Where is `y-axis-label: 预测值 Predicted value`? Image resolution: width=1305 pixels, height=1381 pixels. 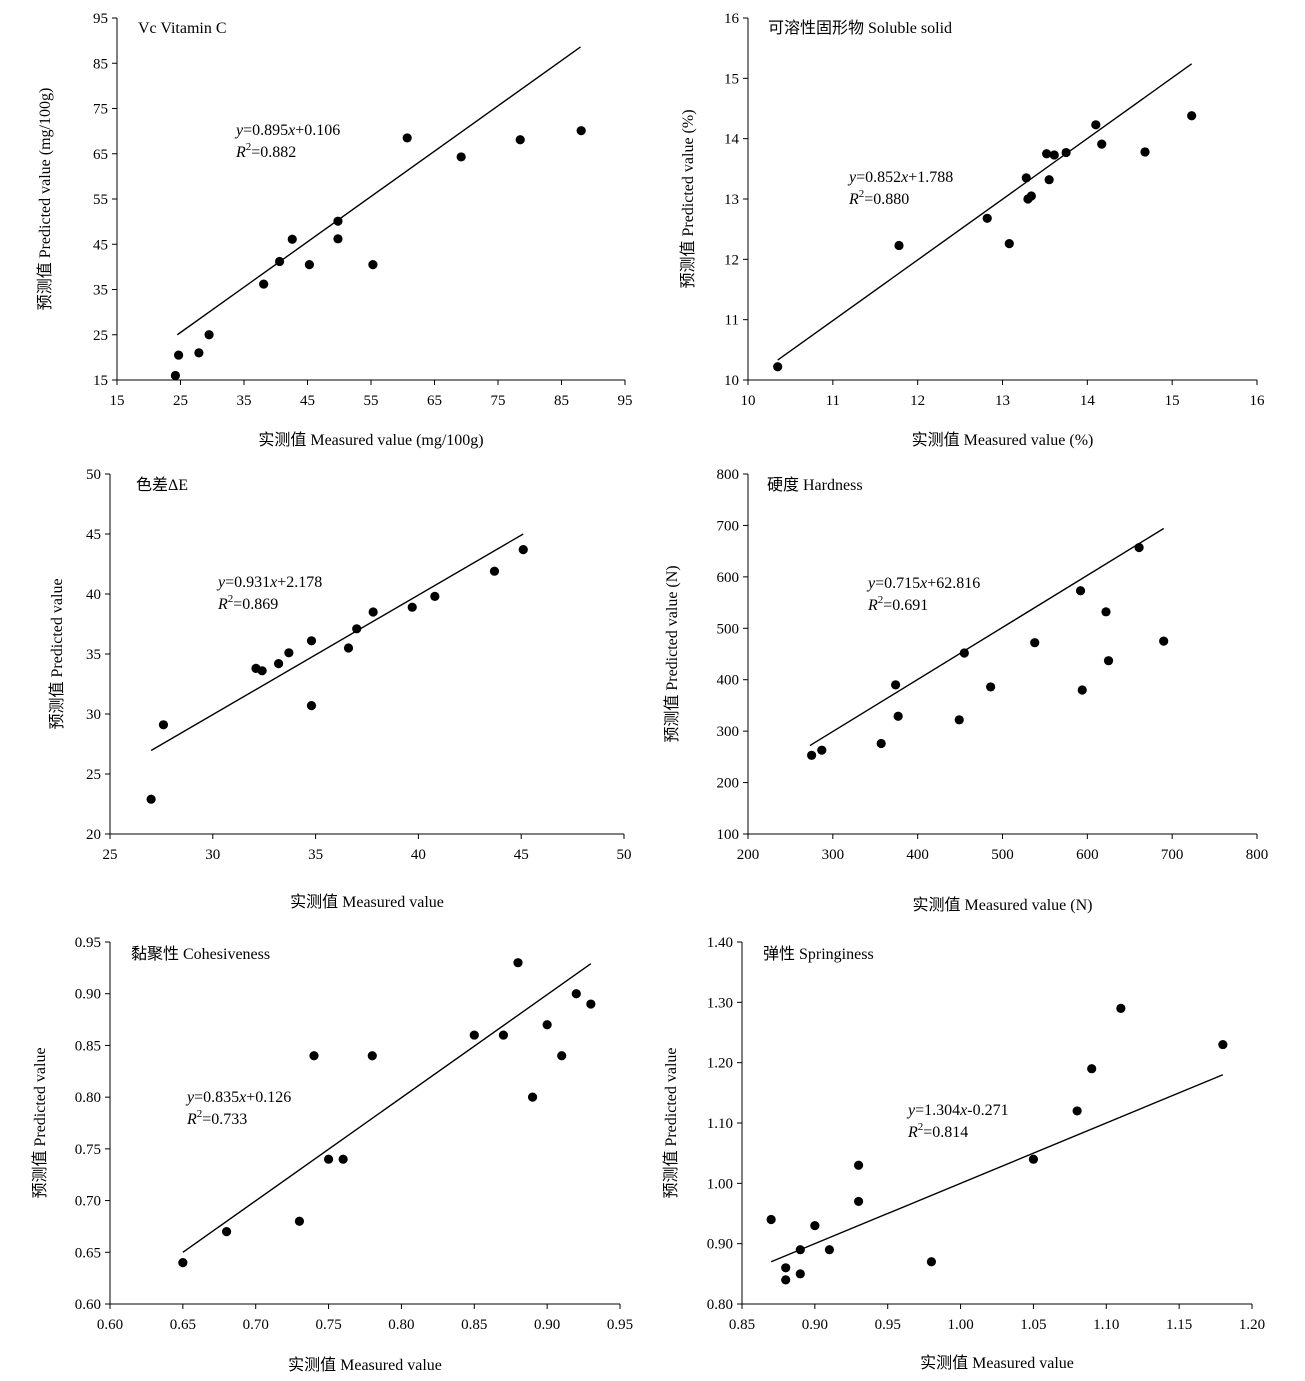
y-axis-label: 预测值 Predicted value is located at coordinates (57, 653).